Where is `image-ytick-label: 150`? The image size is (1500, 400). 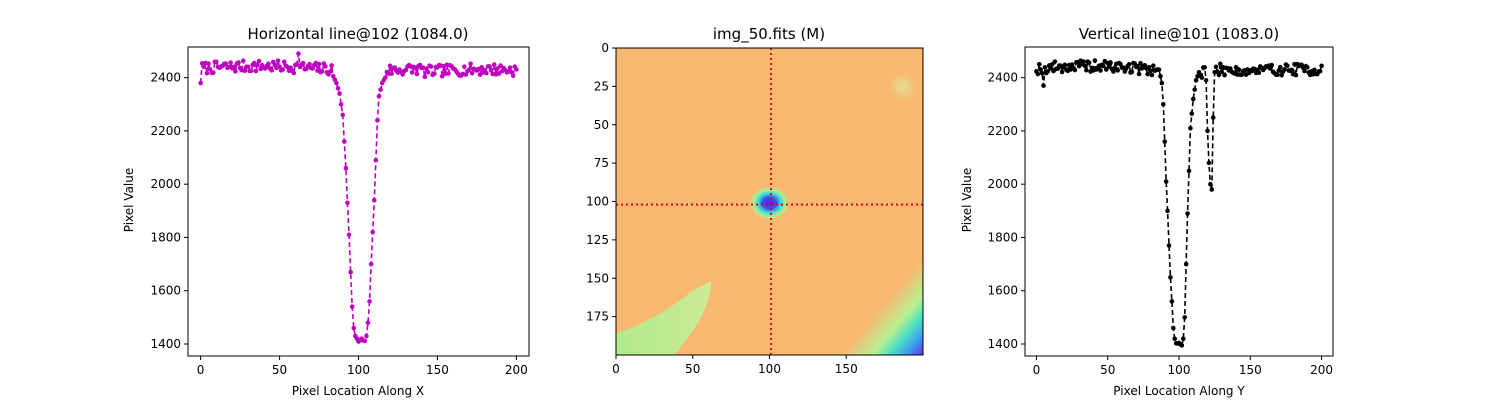 image-ytick-label: 150 is located at coordinates (597, 278).